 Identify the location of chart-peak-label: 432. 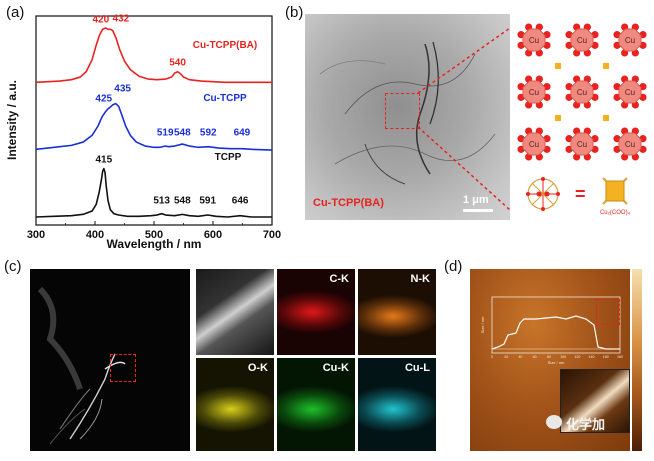
(121, 18).